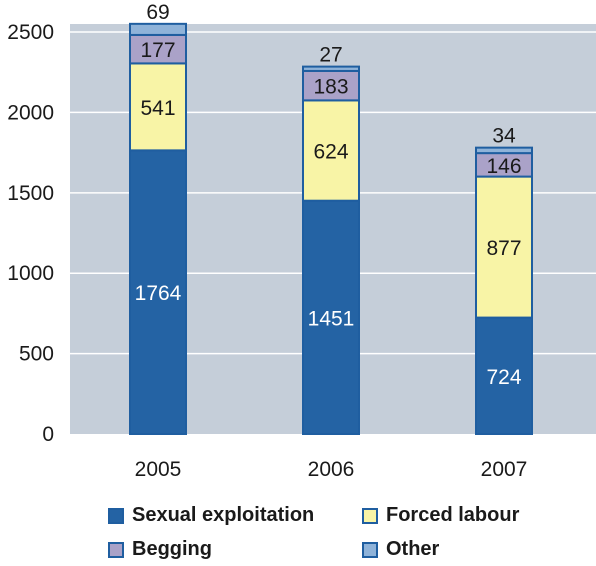 The width and height of the screenshot is (596, 566). Describe the element at coordinates (157, 12) in the screenshot. I see `data-label: 69` at that location.